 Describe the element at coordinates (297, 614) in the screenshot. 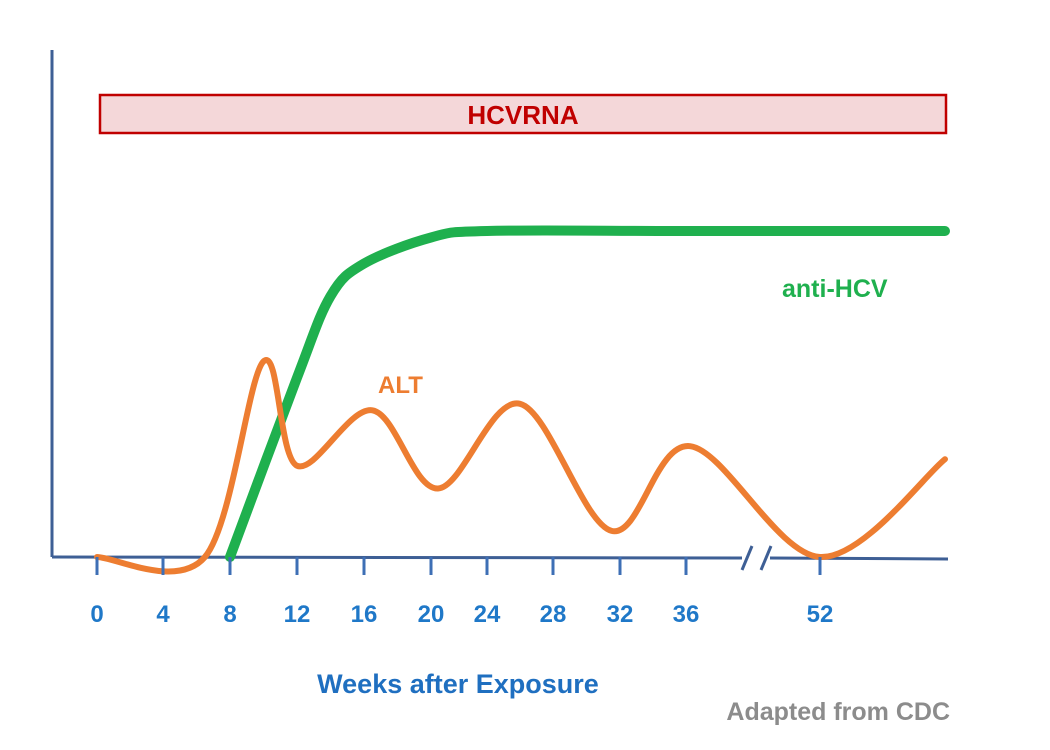

I see `x-tick-label-12: 12` at that location.